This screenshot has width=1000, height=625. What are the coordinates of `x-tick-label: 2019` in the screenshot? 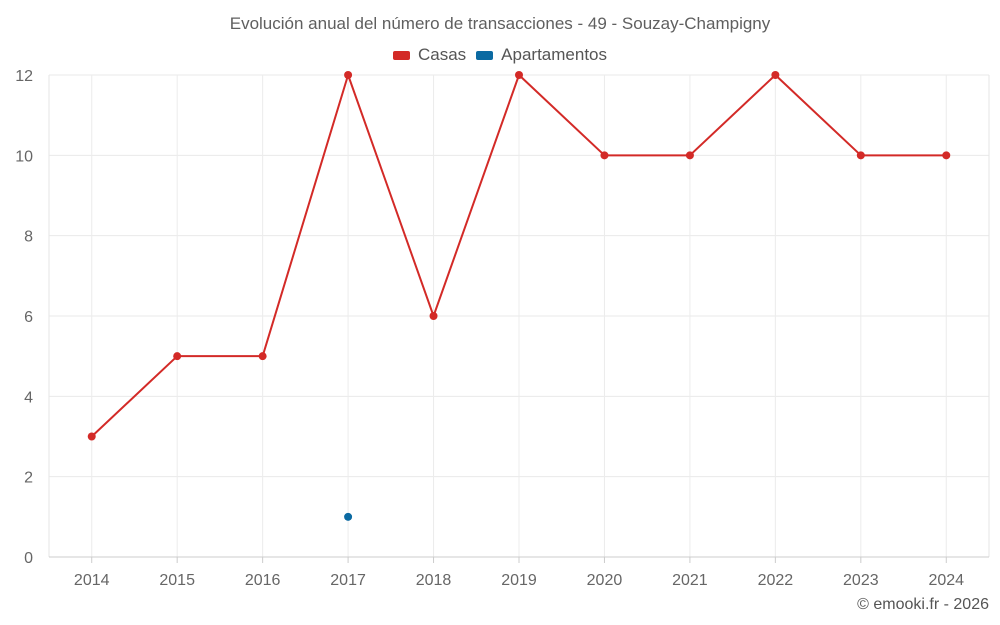 It's located at (519, 580).